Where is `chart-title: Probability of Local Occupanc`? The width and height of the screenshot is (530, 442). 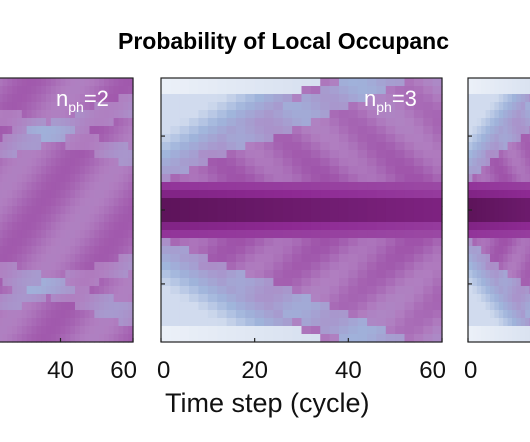 chart-title: Probability of Local Occupanc is located at coordinates (284, 41).